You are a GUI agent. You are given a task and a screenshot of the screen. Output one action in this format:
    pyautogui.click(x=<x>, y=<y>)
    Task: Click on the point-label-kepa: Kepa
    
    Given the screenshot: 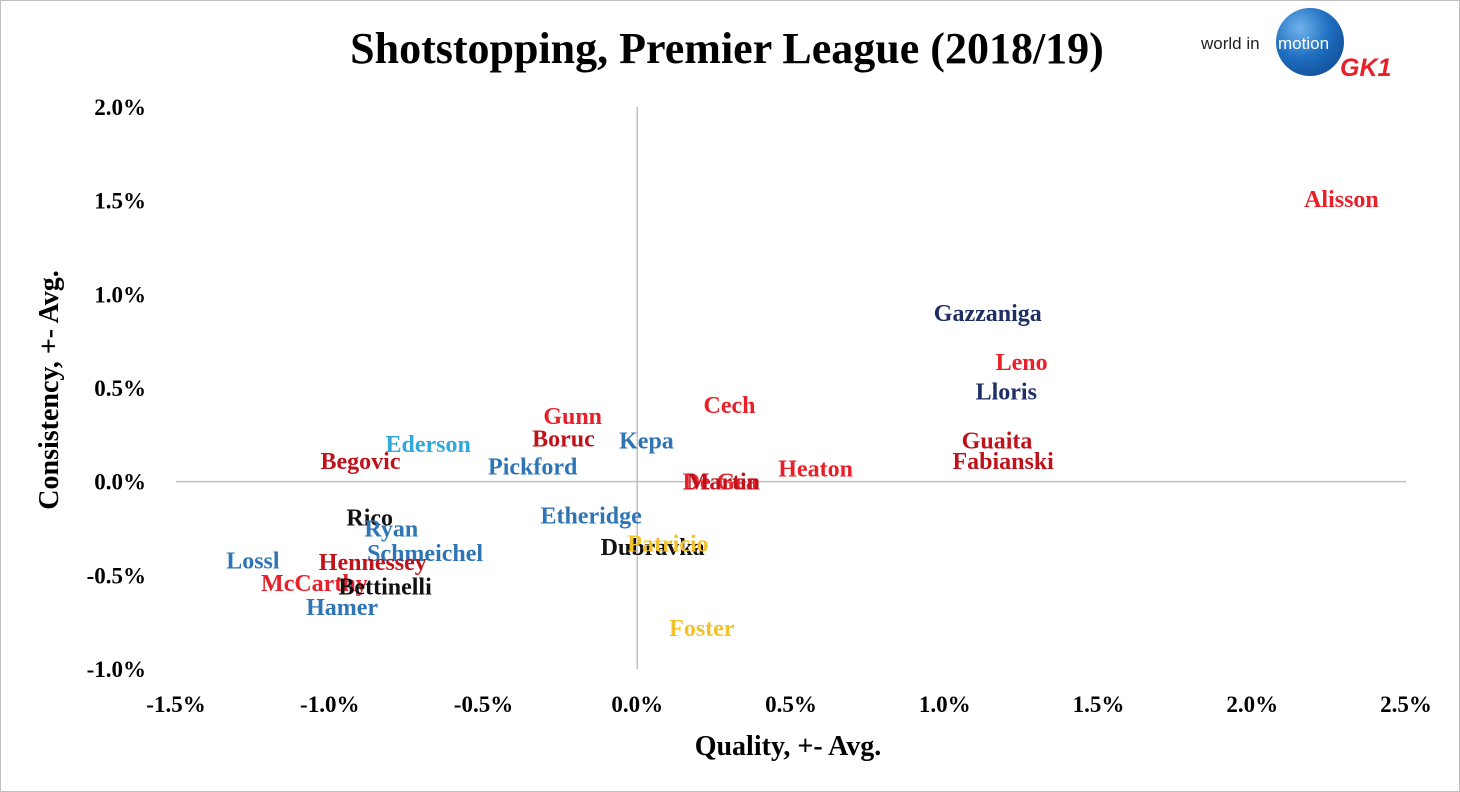 What is the action you would take?
    pyautogui.click(x=646, y=441)
    